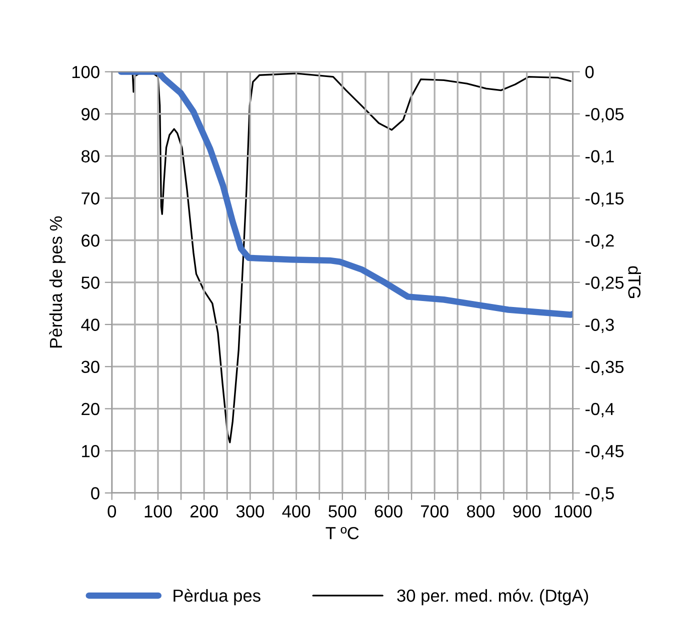 This screenshot has height=624, width=678. I want to click on x-tick-label: 200, so click(204, 511).